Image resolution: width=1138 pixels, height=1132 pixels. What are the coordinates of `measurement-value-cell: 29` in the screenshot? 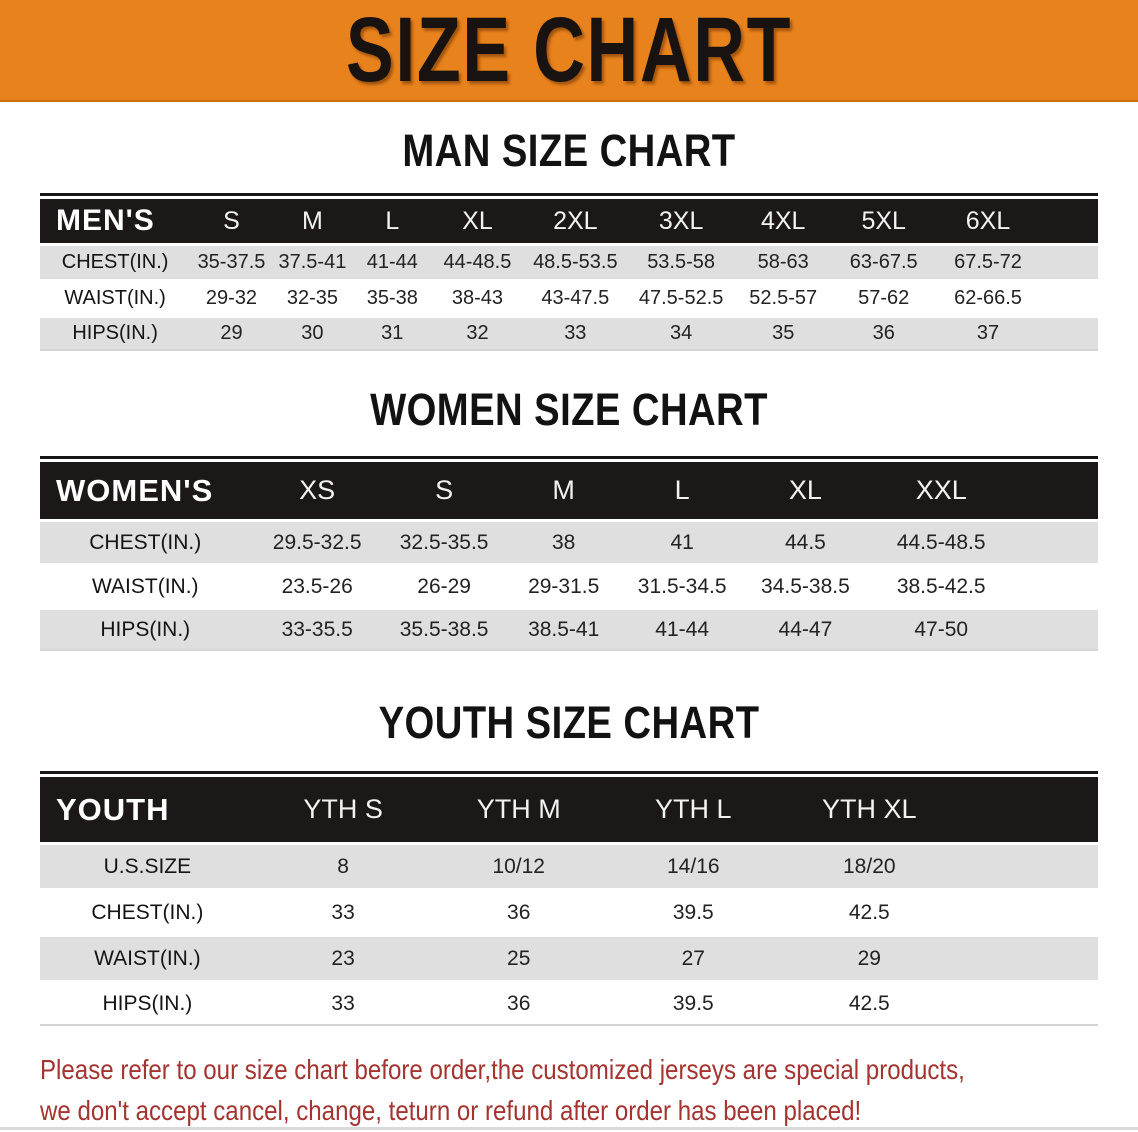 It's located at (231, 334).